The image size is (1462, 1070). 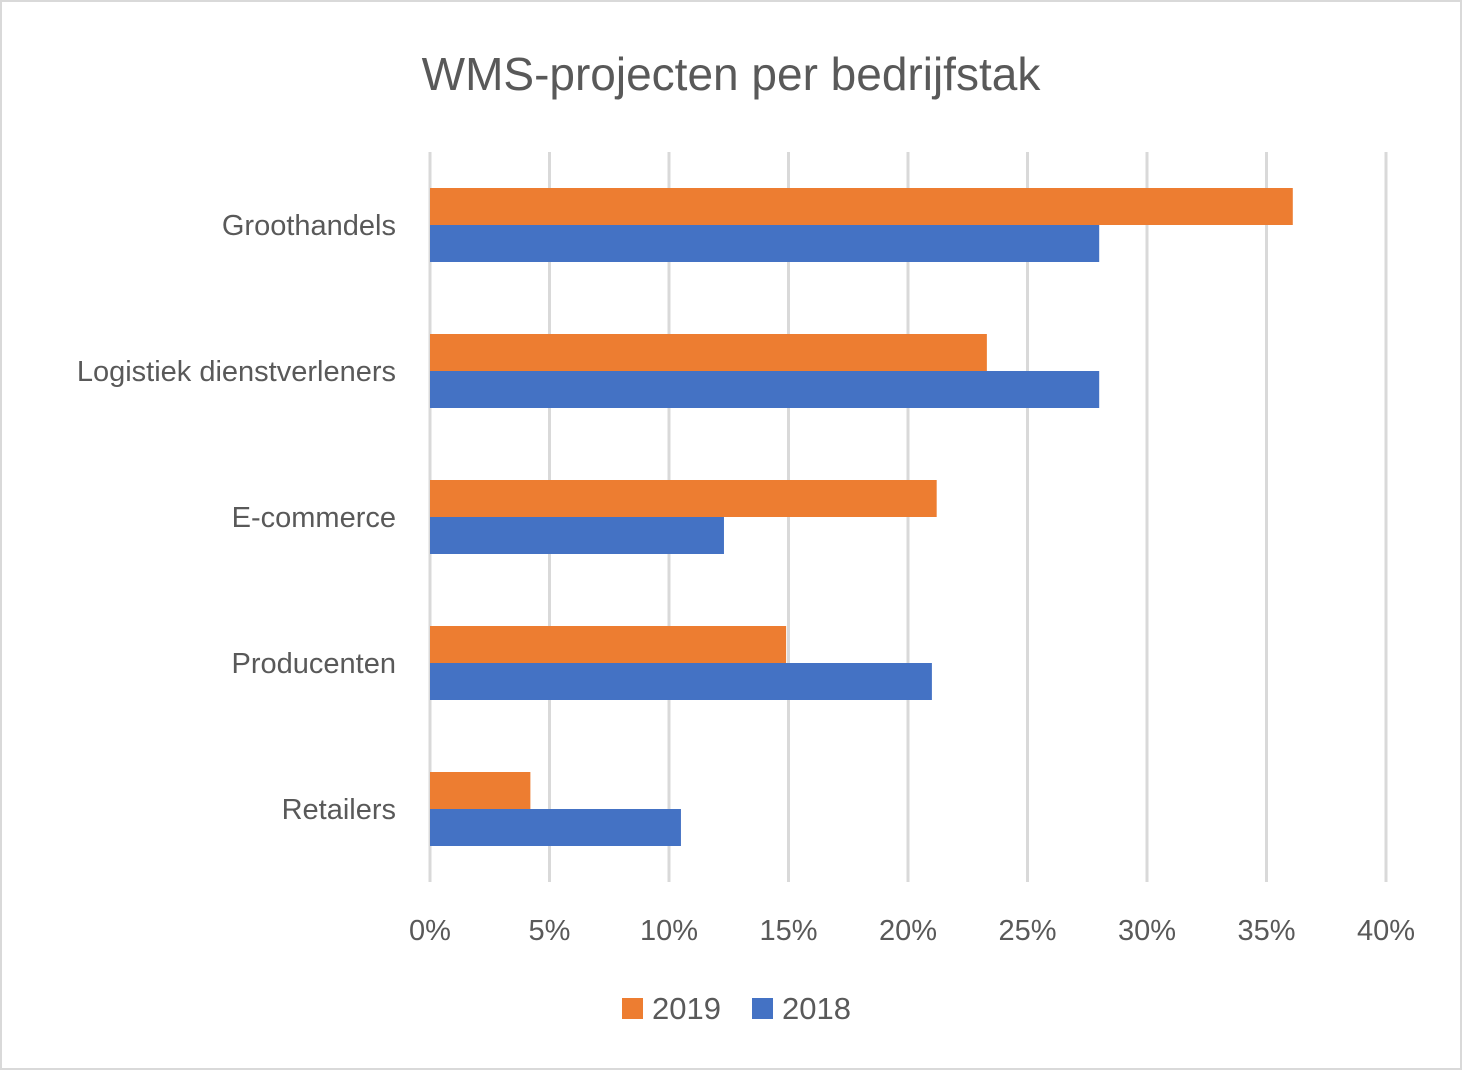 What do you see at coordinates (686, 1008) in the screenshot?
I see `legend-label-2019: 2019` at bounding box center [686, 1008].